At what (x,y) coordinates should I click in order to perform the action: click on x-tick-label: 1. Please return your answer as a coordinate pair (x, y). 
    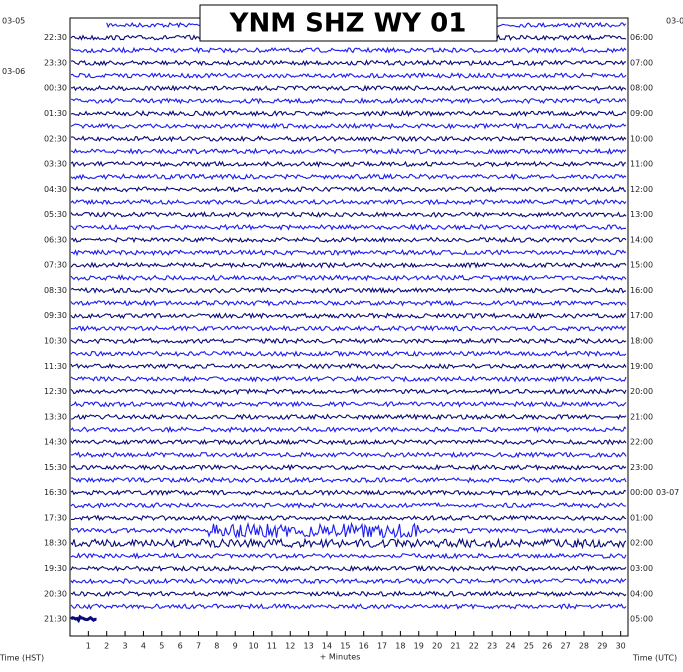
    Looking at the image, I should click on (88, 646).